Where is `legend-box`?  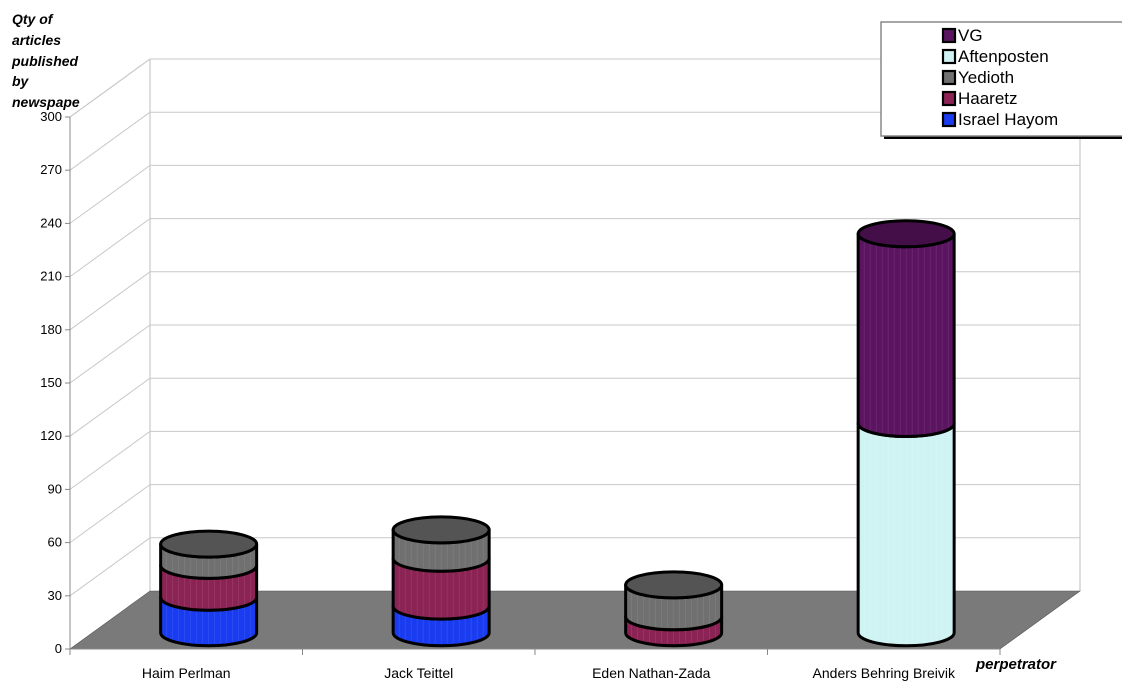 legend-box is located at coordinates (1001, 79).